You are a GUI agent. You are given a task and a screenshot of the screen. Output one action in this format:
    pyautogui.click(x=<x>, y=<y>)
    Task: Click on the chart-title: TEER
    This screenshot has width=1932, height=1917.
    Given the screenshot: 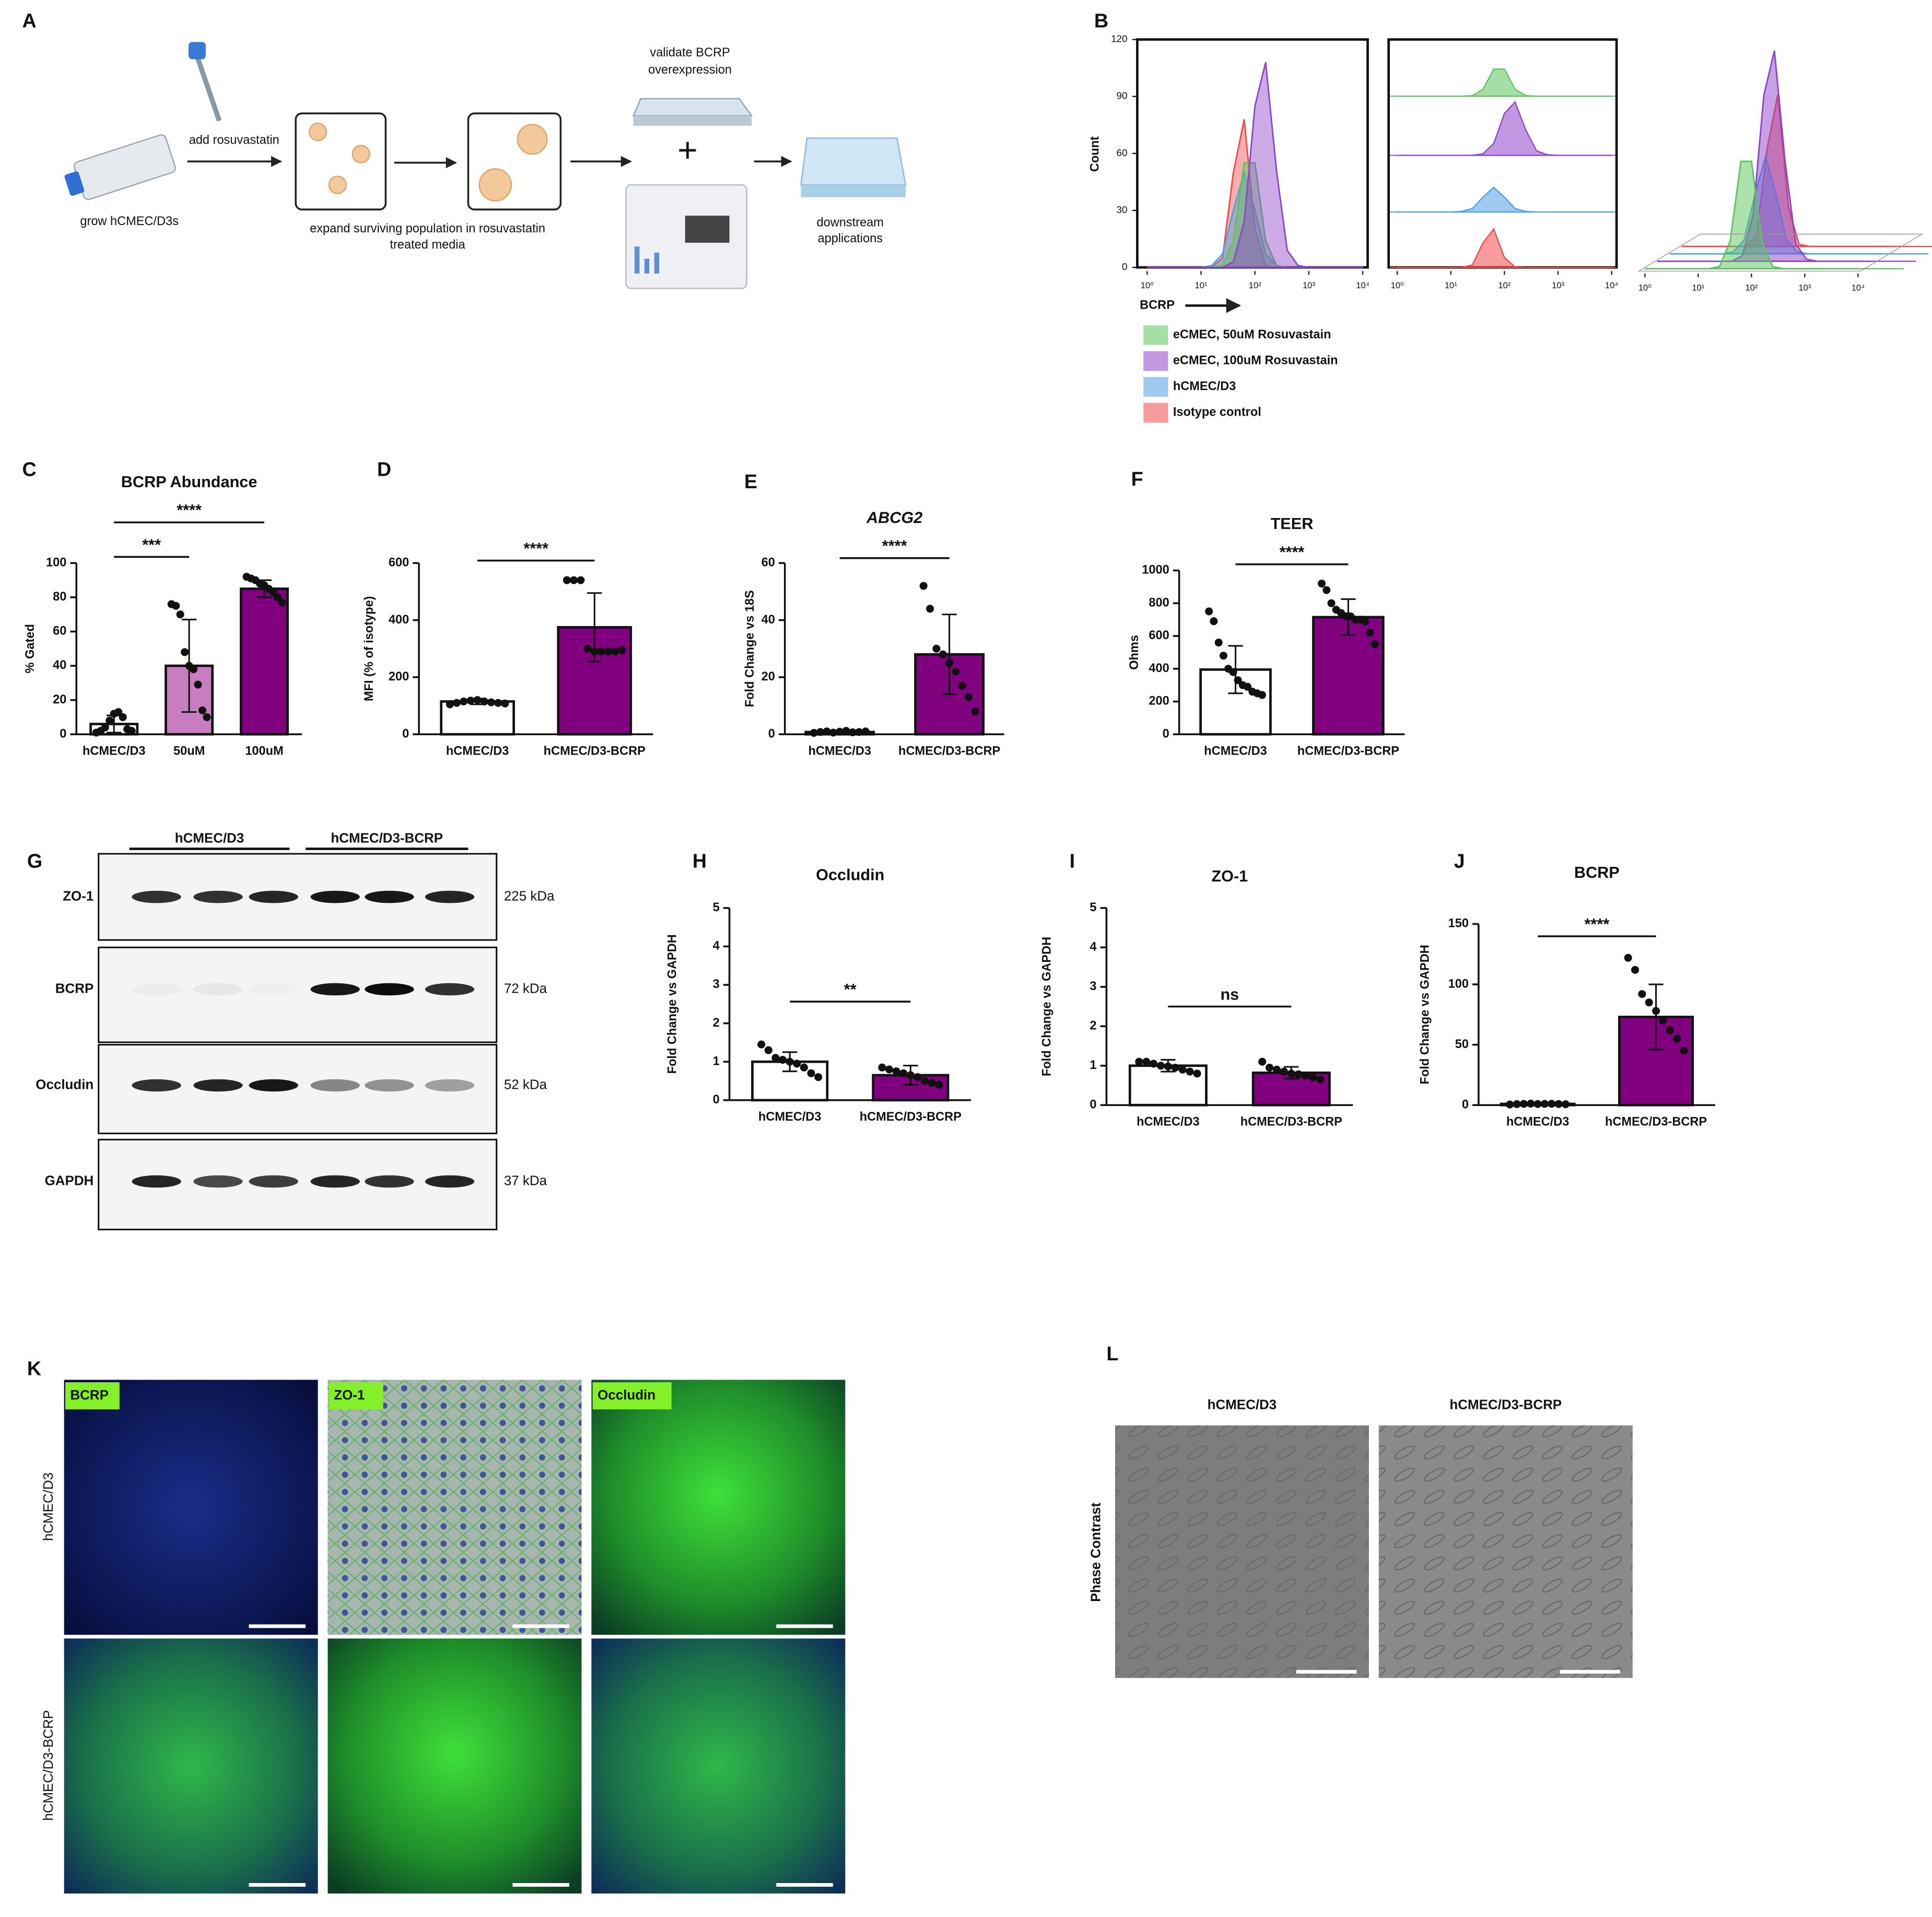 What is the action you would take?
    pyautogui.click(x=1292, y=524)
    